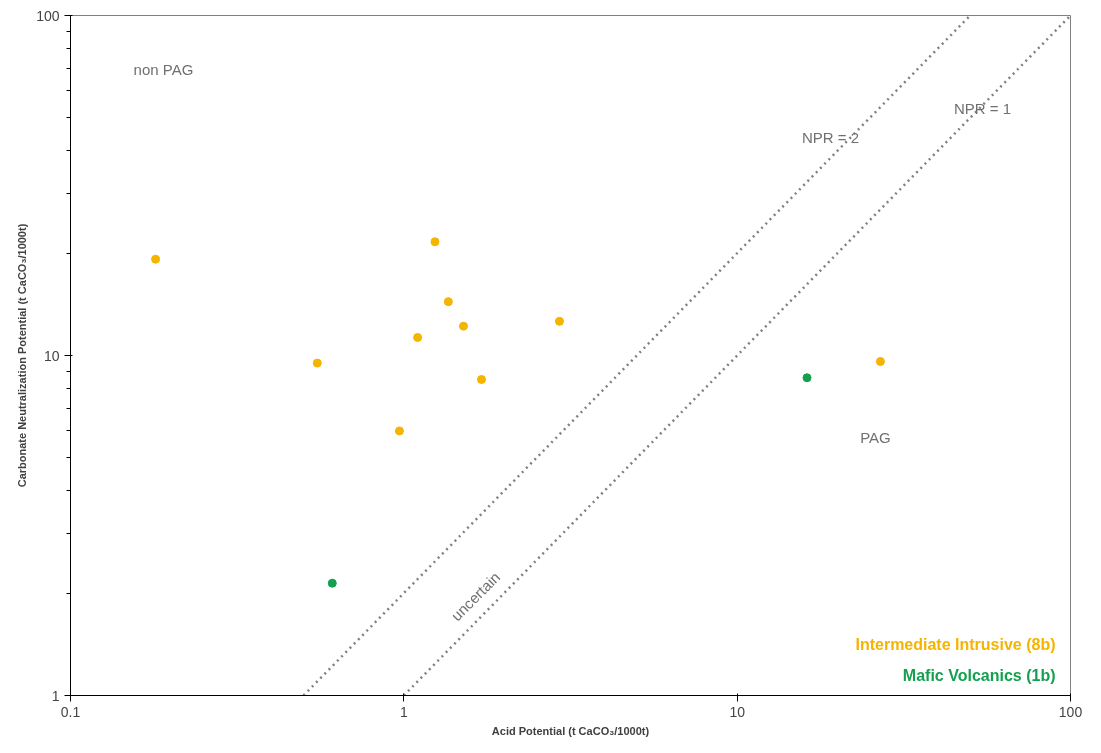 Image resolution: width=1101 pixels, height=753 pixels. Describe the element at coordinates (55, 695) in the screenshot. I see `y-tick-label: 1` at that location.